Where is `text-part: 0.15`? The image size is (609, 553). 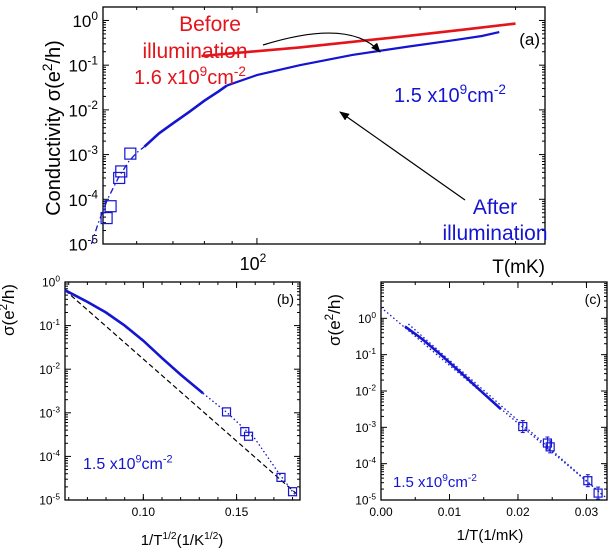 text-part: 0.15 is located at coordinates (237, 512).